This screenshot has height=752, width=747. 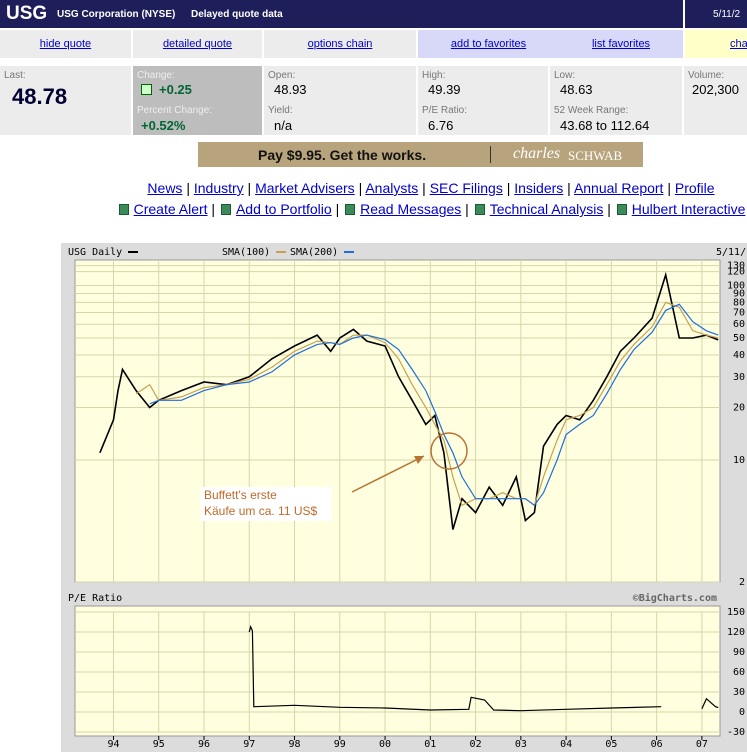 What do you see at coordinates (715, 100) in the screenshot?
I see `quote-volume: Volume: 202,300` at bounding box center [715, 100].